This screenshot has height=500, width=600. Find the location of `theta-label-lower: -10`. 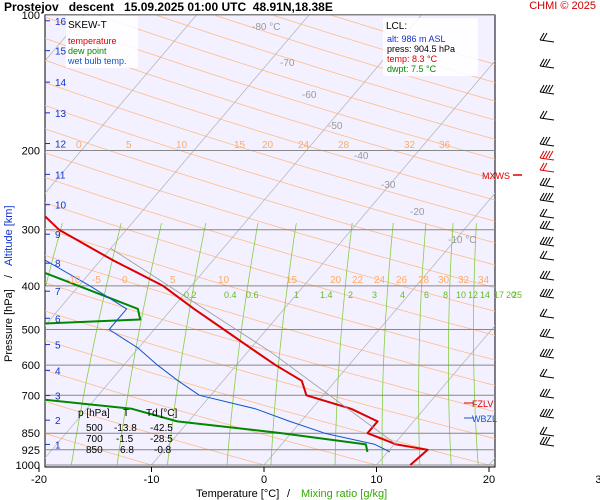

theta-label-lower: -10 is located at coordinates (73, 280).